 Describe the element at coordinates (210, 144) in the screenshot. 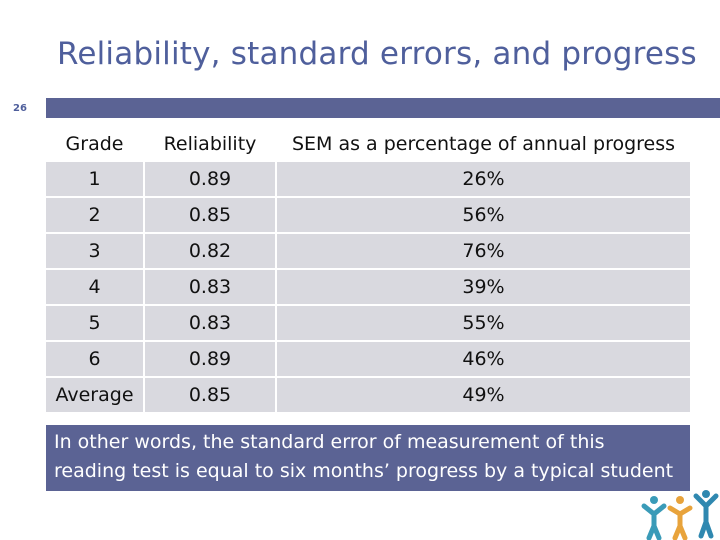

I see `header-reliability: Reliability` at that location.